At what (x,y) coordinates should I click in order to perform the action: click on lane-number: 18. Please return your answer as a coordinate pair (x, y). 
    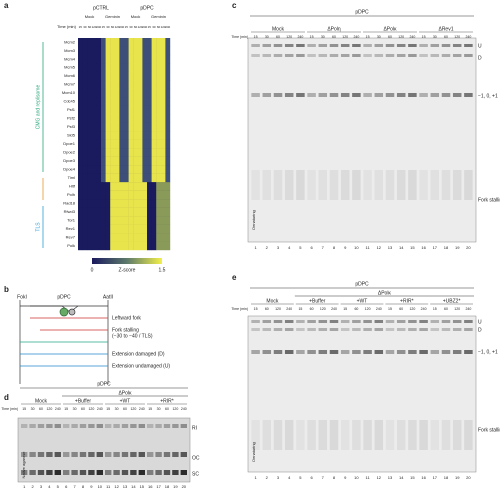
    Looking at the image, I should click on (446, 477).